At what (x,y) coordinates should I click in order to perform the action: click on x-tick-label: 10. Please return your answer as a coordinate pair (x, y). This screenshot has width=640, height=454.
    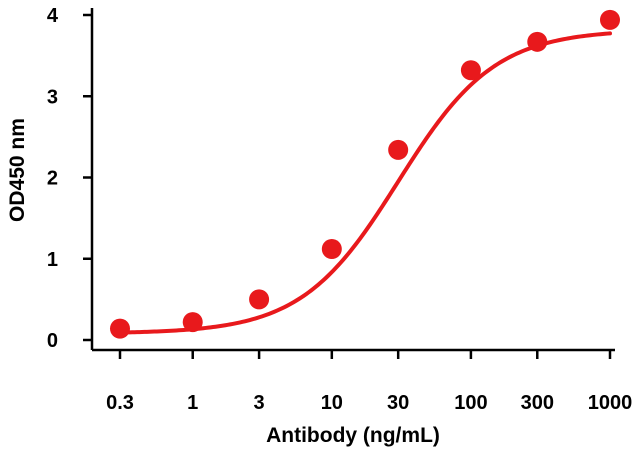
    Looking at the image, I should click on (332, 403).